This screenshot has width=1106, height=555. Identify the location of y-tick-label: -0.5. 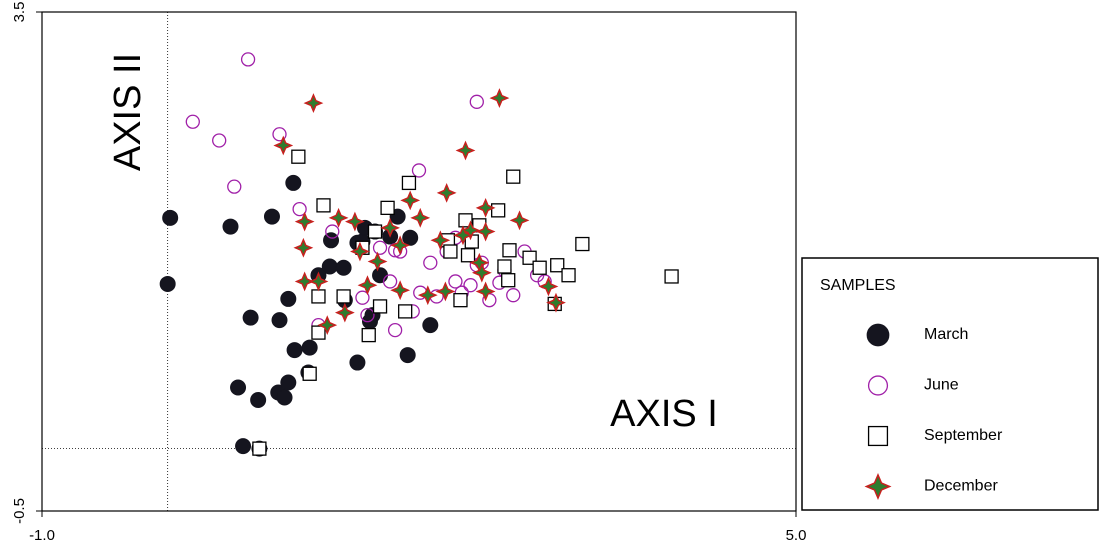
(19, 511).